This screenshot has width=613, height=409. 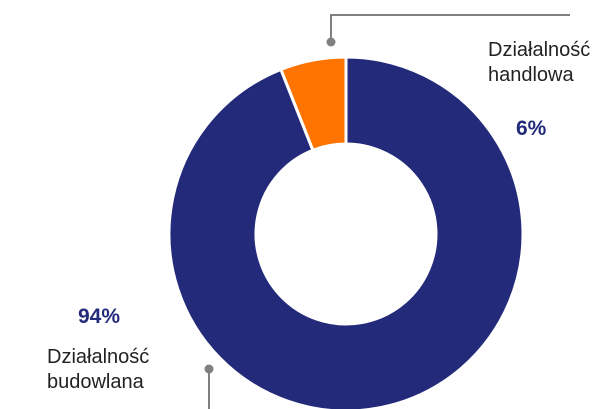 What do you see at coordinates (209, 369) in the screenshot?
I see `leader-dot-budowlana` at bounding box center [209, 369].